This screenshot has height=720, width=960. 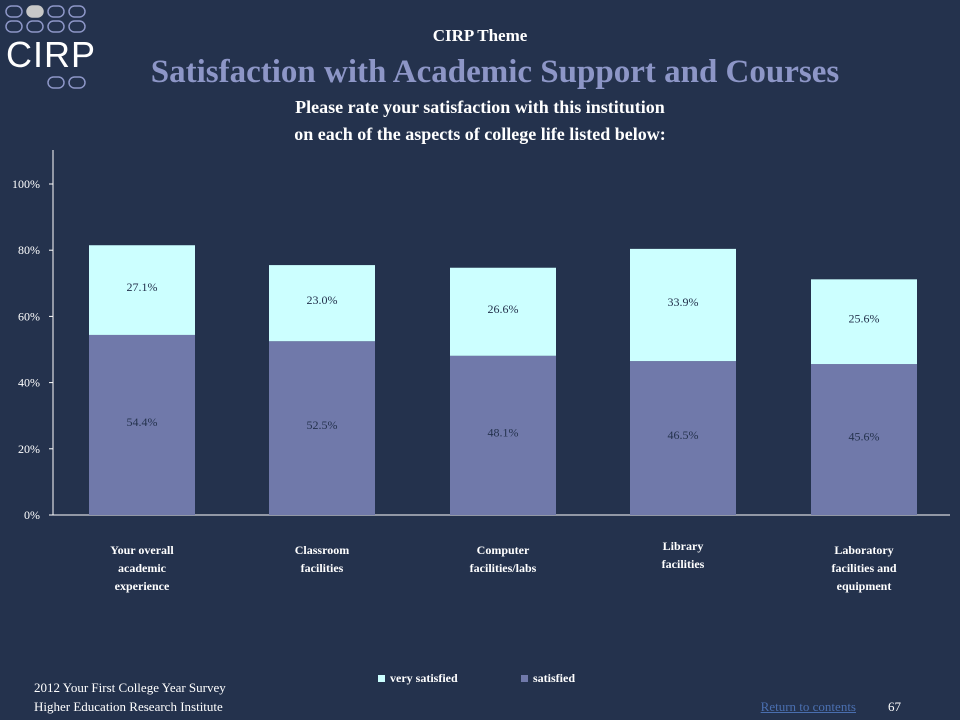 I want to click on x-category-label-line: facilities and, so click(x=864, y=568).